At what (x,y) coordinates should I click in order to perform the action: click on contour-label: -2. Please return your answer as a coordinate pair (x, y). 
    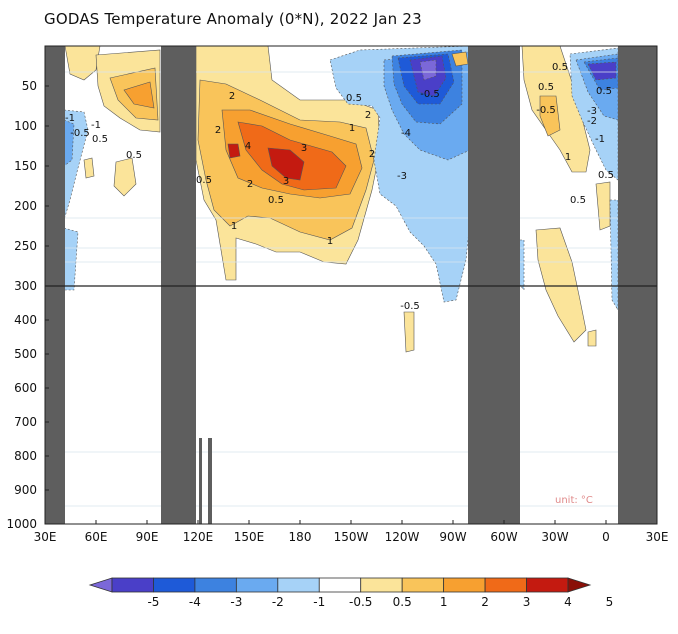
    Looking at the image, I should click on (592, 121).